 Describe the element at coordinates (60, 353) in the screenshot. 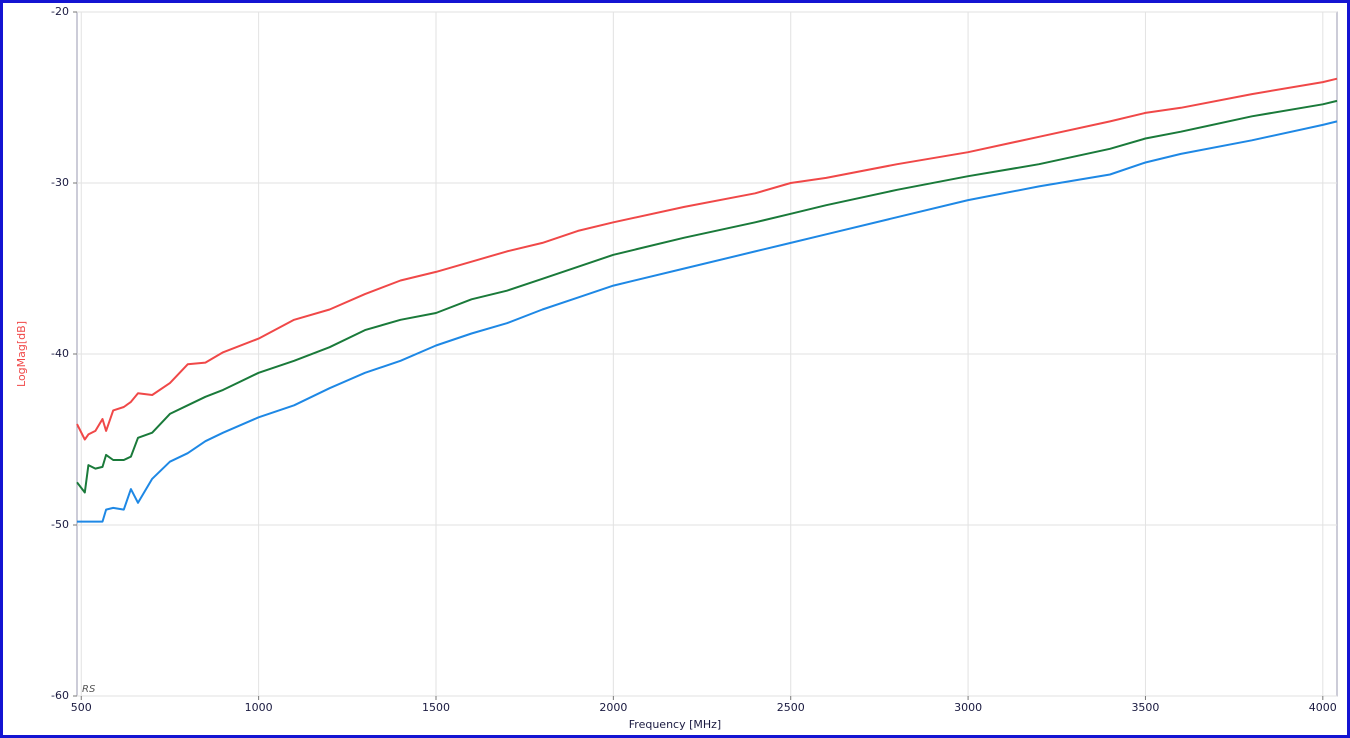

I see `y-tick-label: -40` at that location.